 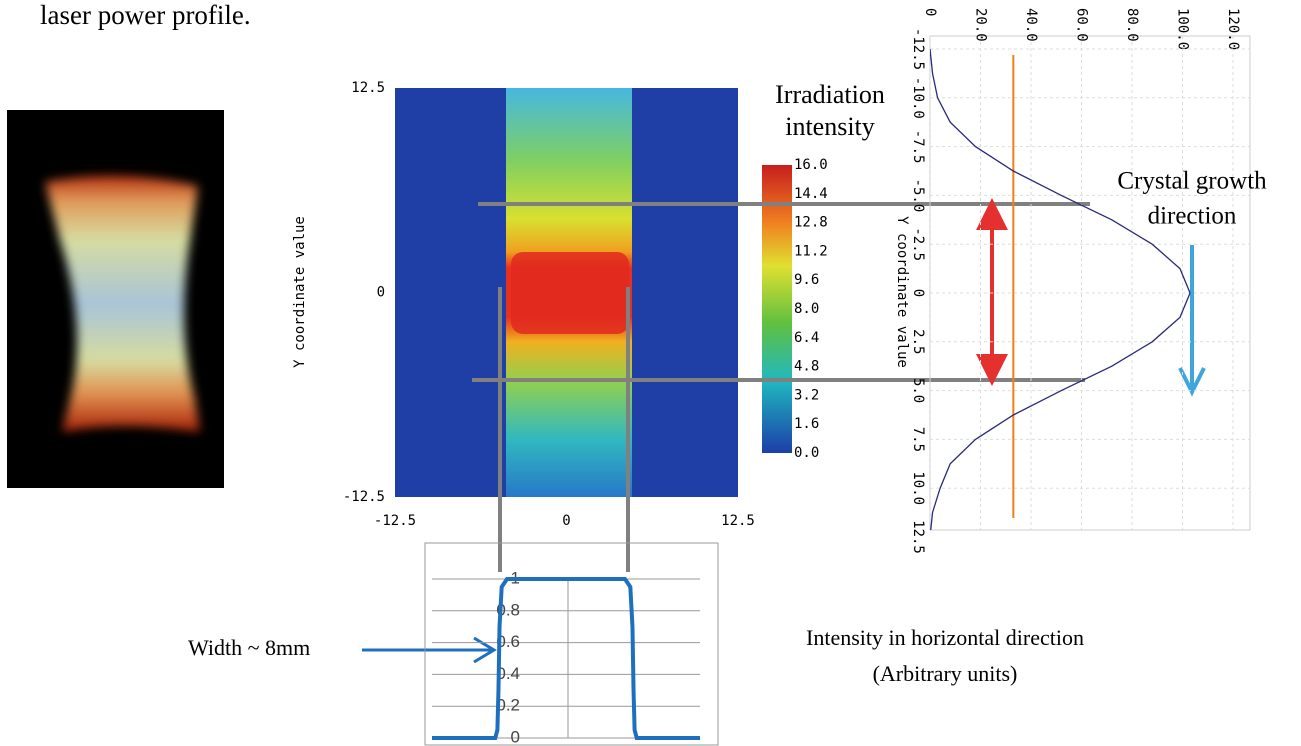 I want to click on colorbar-label: Irradiation, so click(x=830, y=94).